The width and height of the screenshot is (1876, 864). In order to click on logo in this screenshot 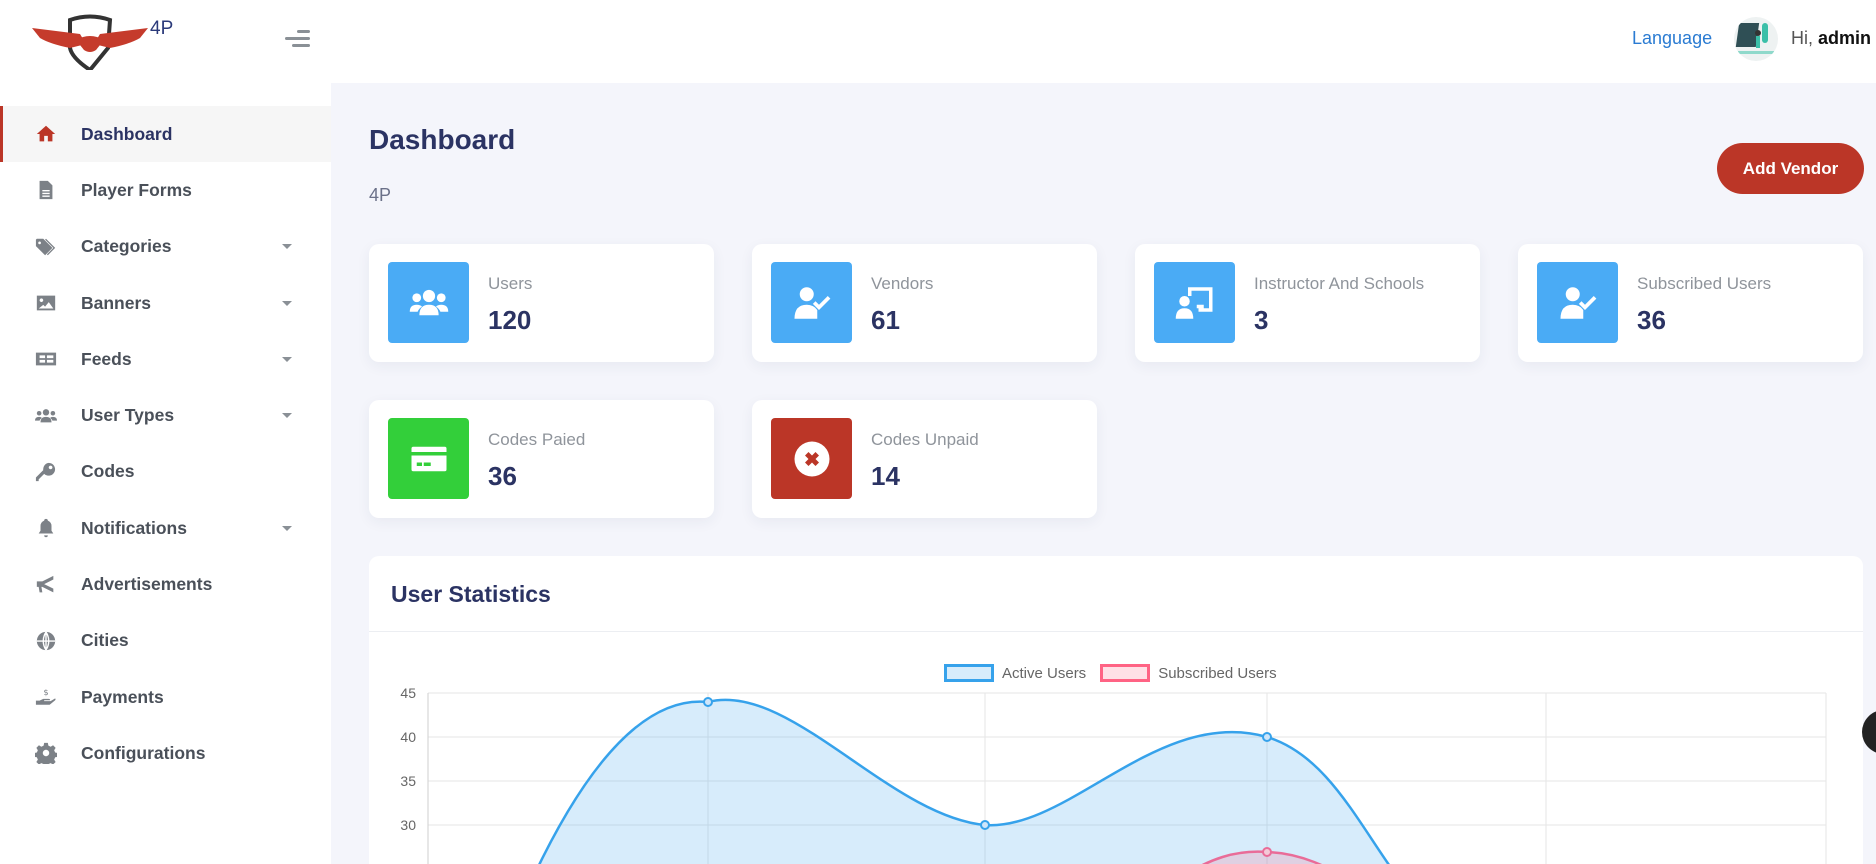, I will do `click(95, 41)`.